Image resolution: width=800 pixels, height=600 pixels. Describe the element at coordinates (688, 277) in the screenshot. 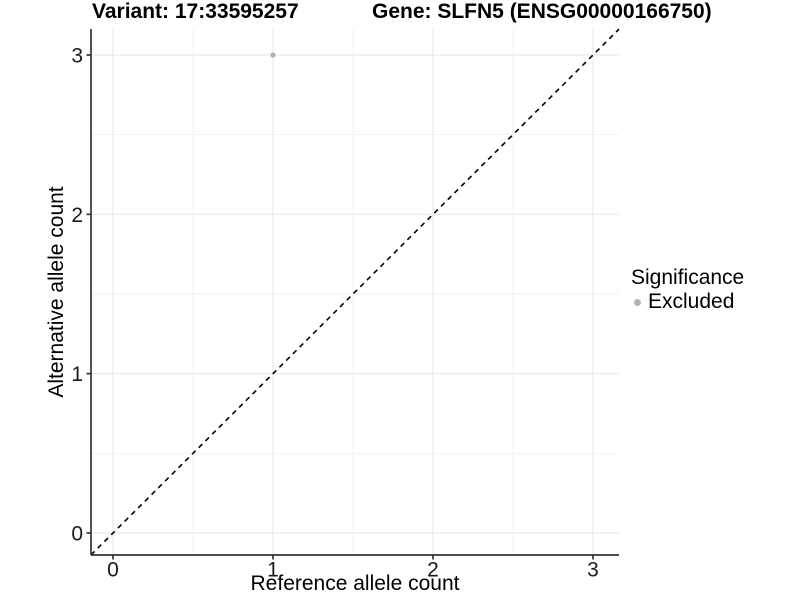

I see `legend-title: Significance` at that location.